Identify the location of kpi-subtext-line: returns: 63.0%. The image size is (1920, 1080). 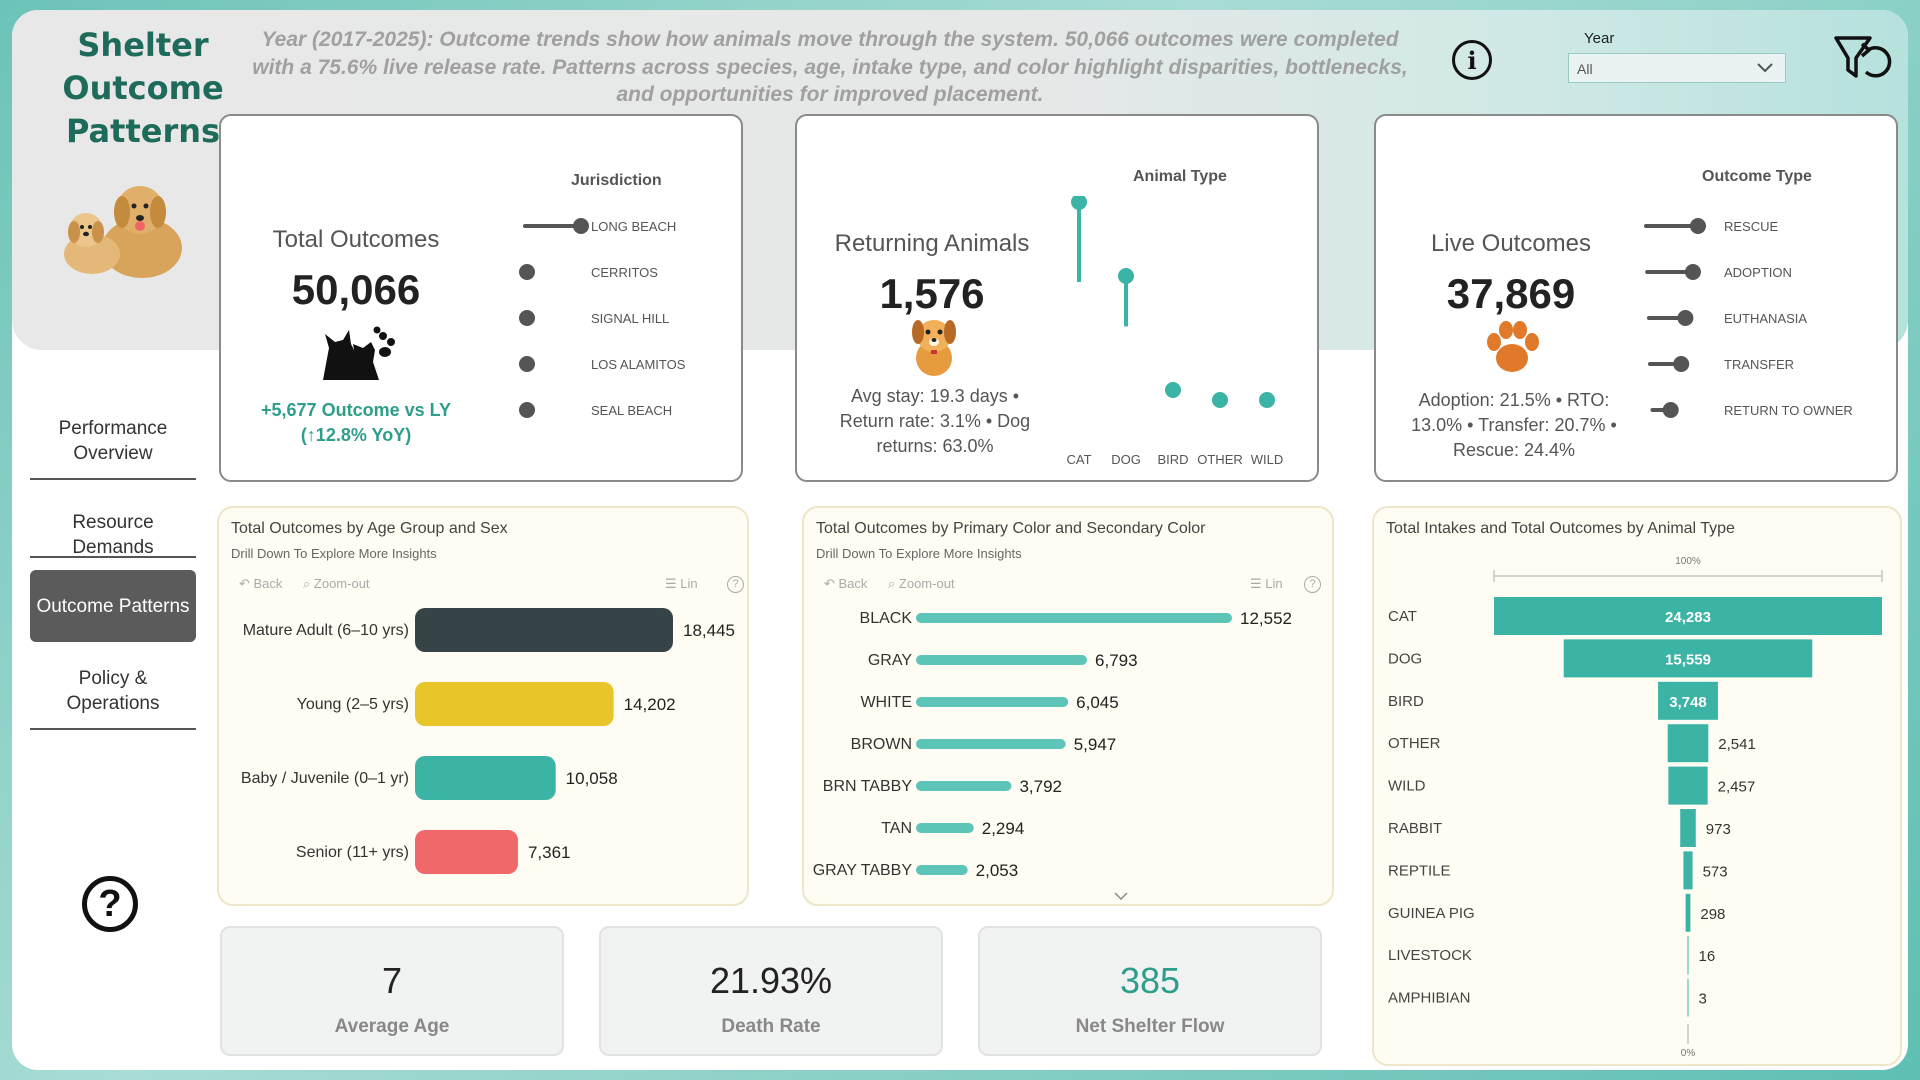
(935, 446).